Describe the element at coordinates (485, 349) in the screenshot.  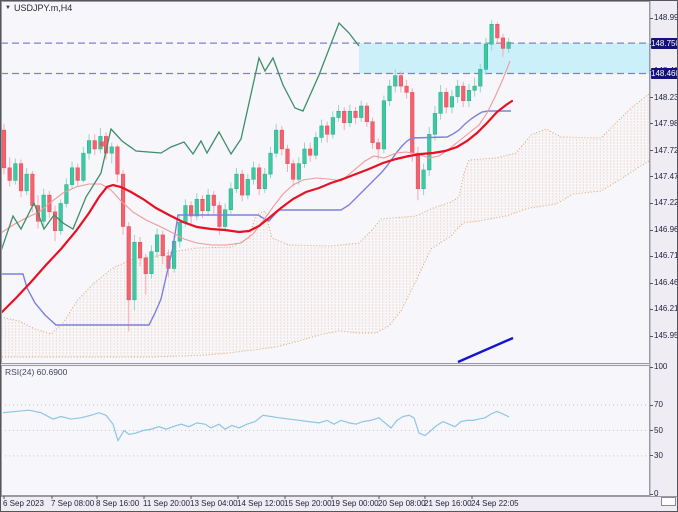
I see `trendline` at that location.